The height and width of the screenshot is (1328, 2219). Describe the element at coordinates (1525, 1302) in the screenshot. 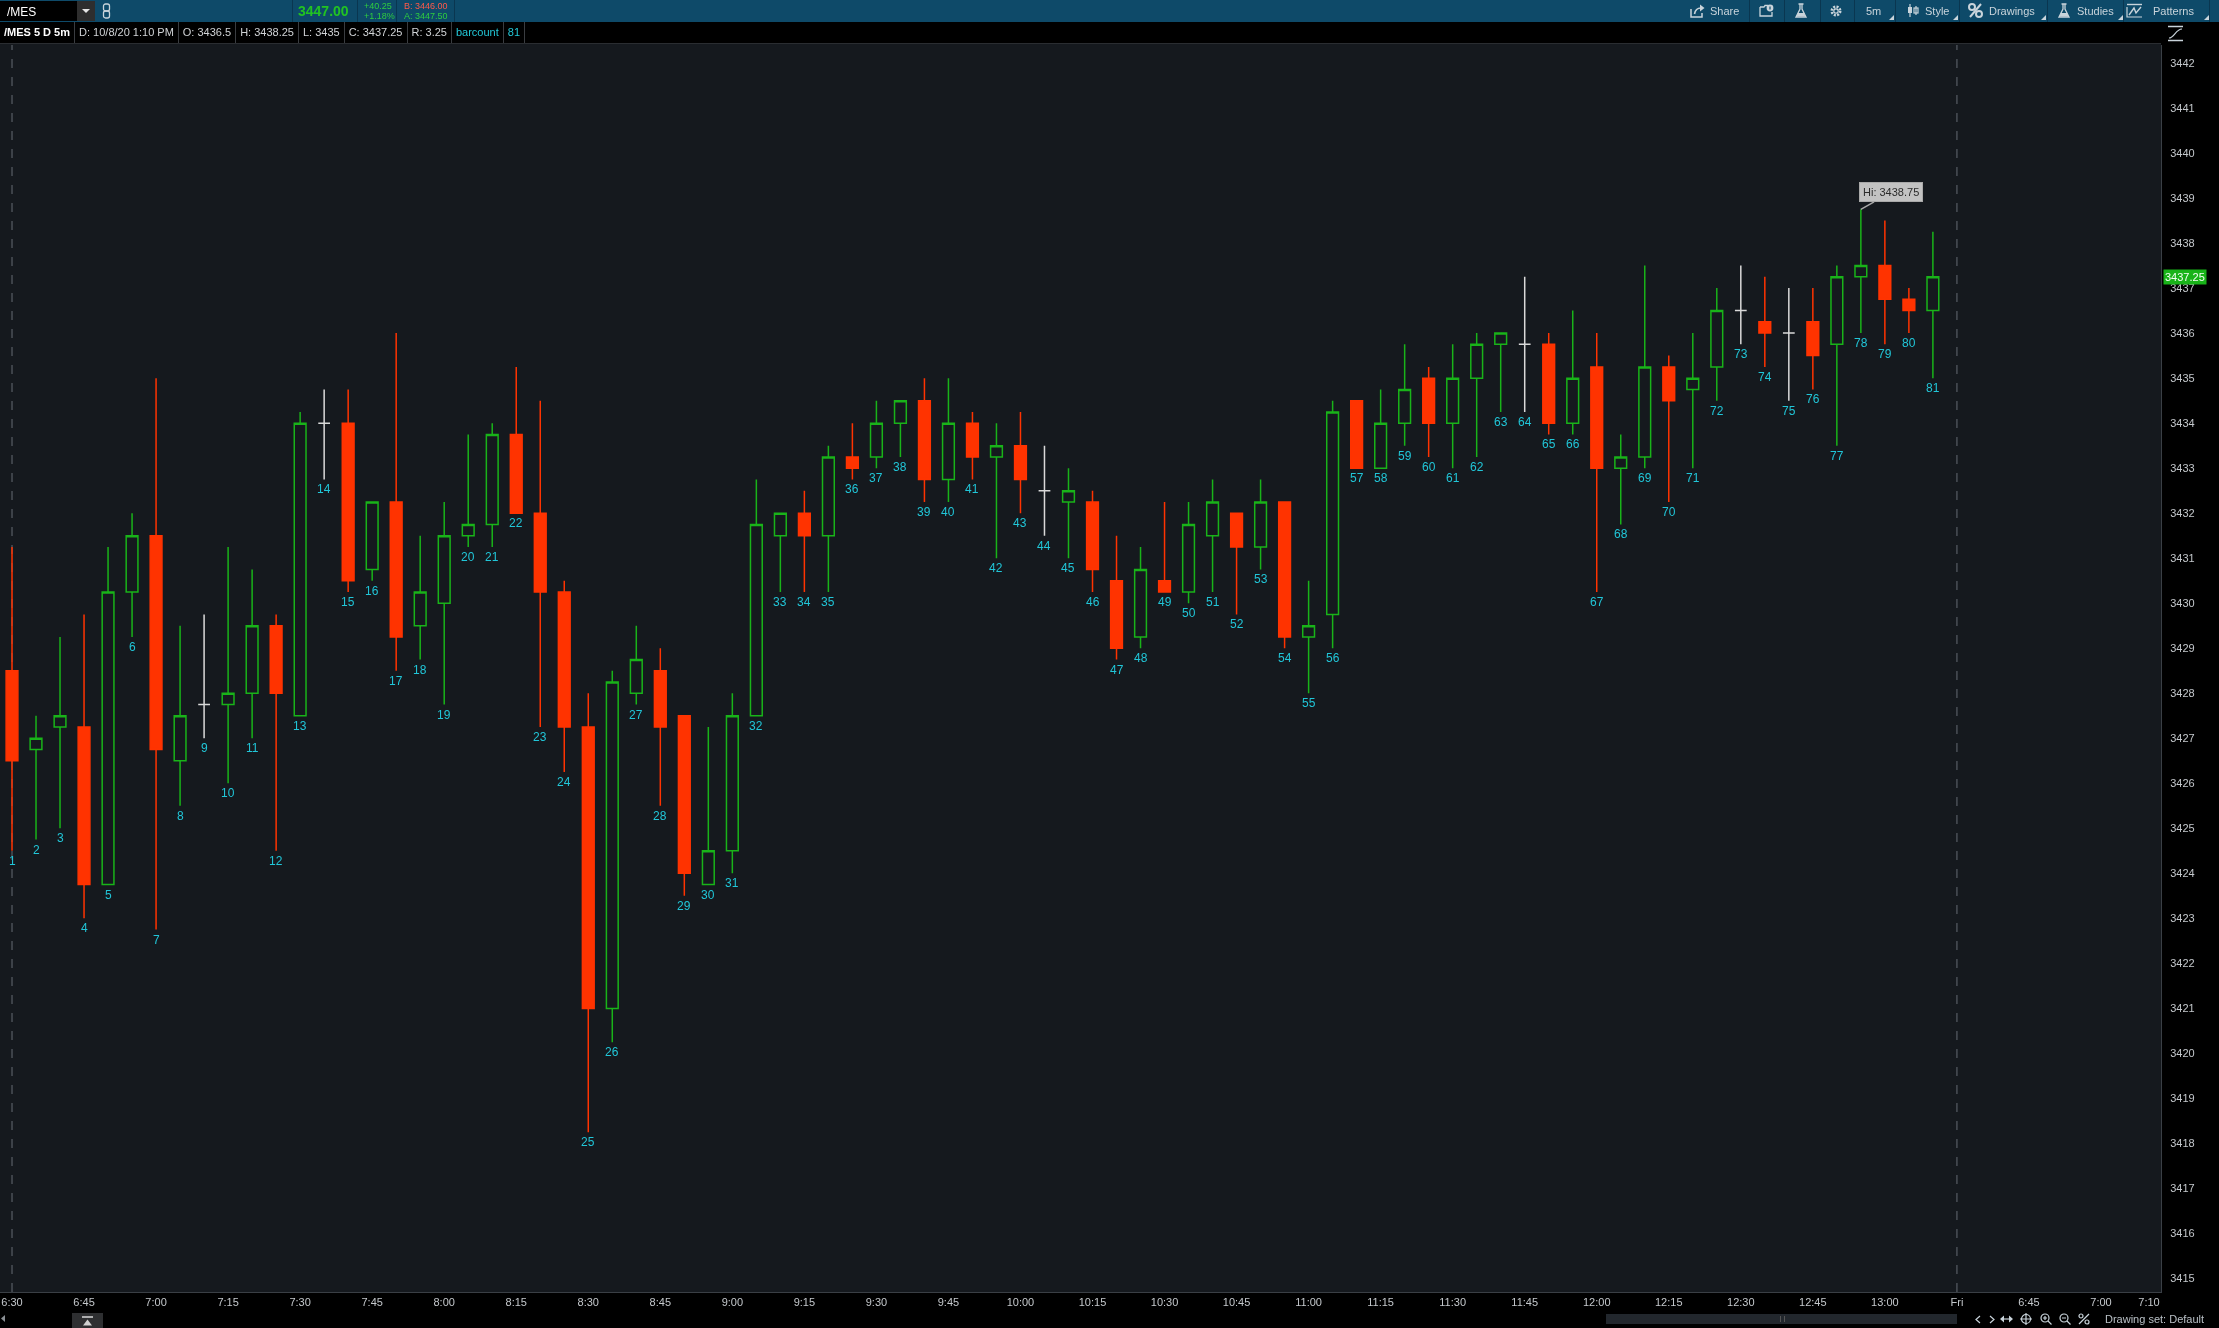

I see `x-tick-label: 11:45` at that location.